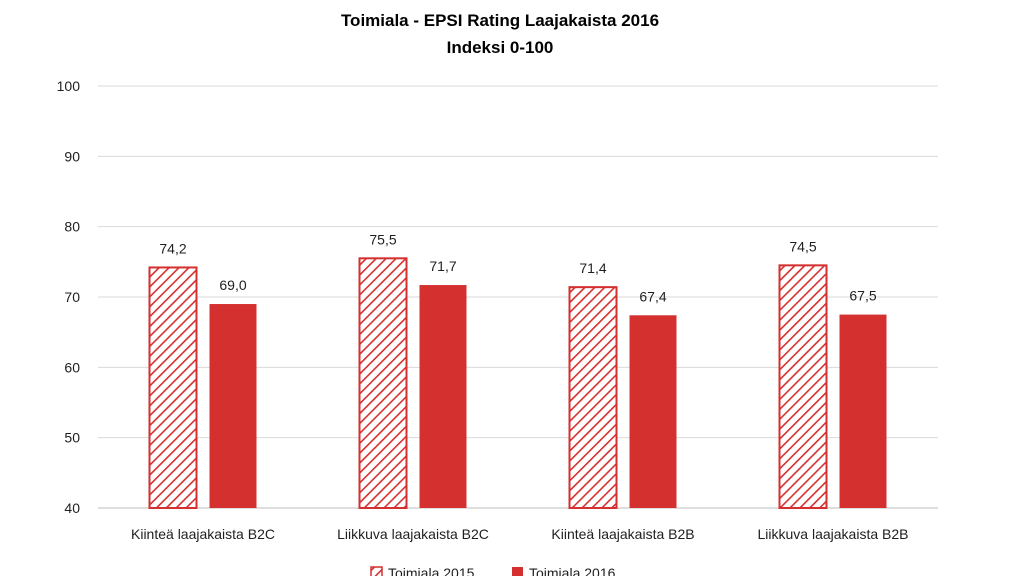  What do you see at coordinates (652, 296) in the screenshot?
I see `data-label: 67,4` at bounding box center [652, 296].